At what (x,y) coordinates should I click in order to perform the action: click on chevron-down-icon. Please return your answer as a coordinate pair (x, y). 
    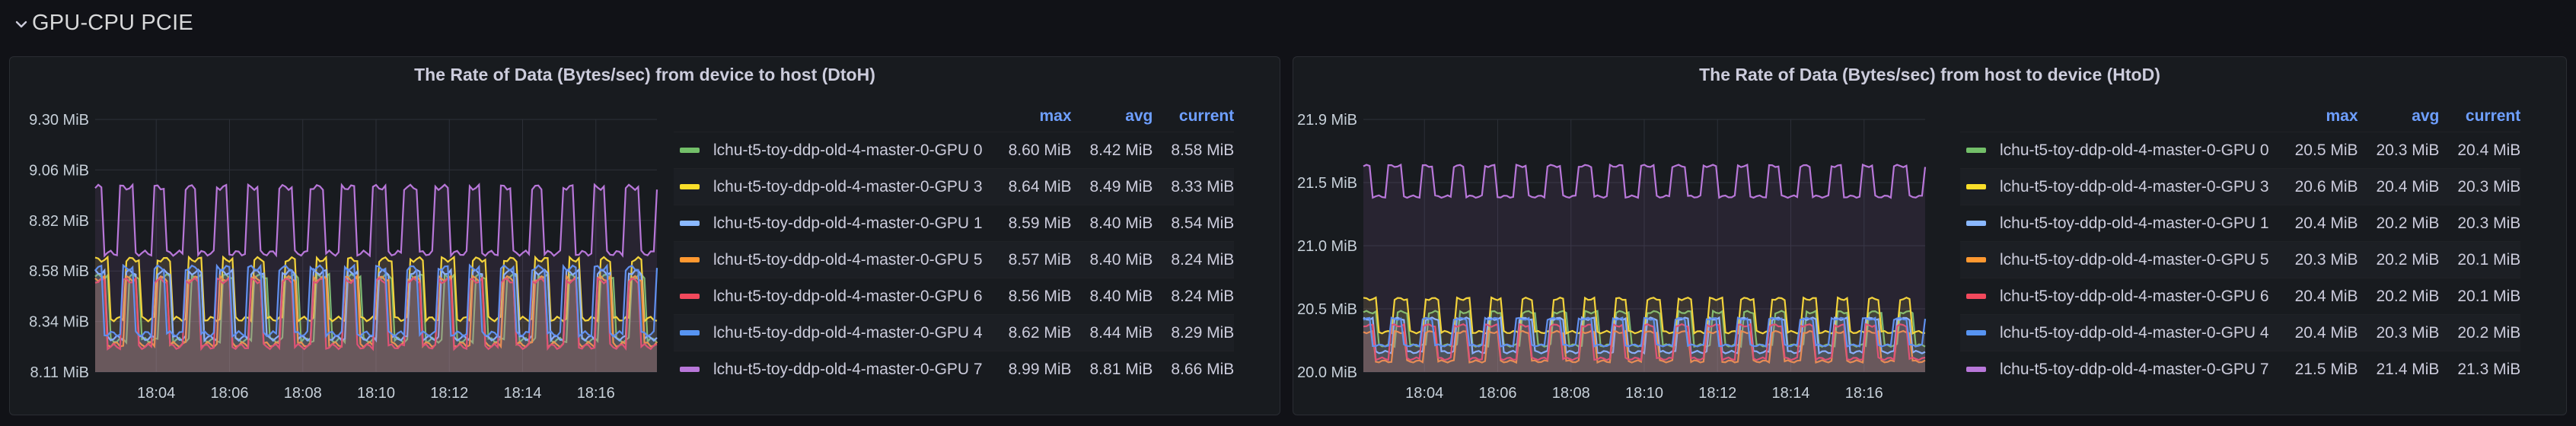
    Looking at the image, I should click on (21, 24).